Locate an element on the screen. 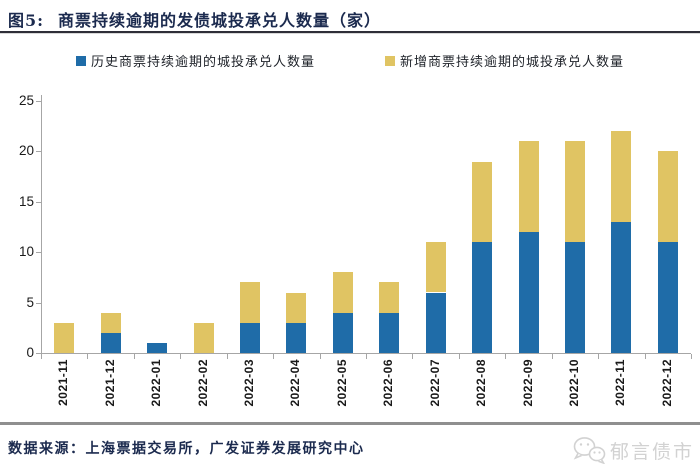 The image size is (700, 476). x-tick-label: 2021-12 is located at coordinates (111, 389).